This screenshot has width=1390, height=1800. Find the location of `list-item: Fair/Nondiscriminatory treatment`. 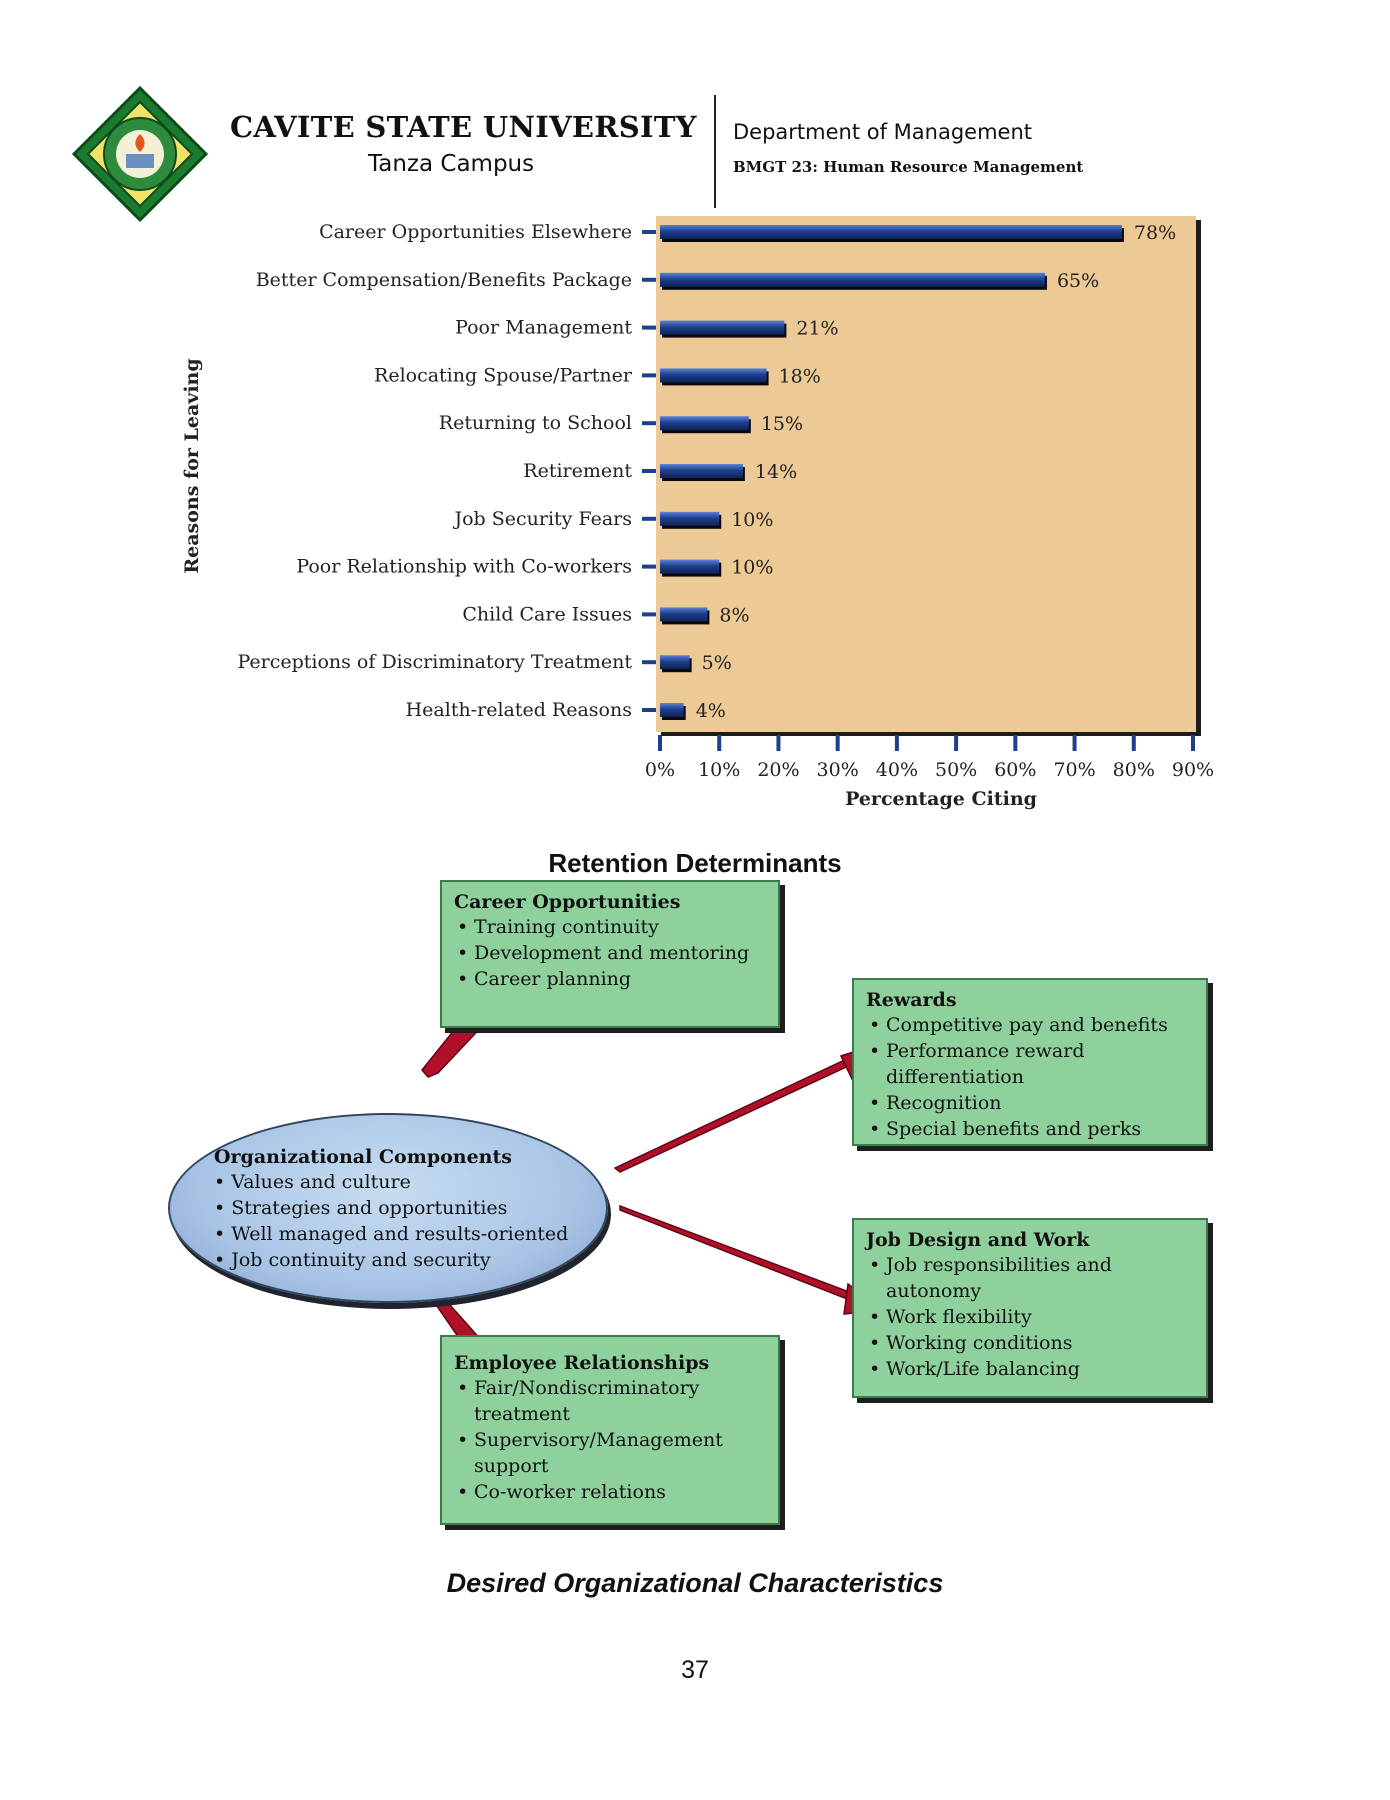

list-item: Fair/Nondiscriminatory treatment is located at coordinates (610, 1401).